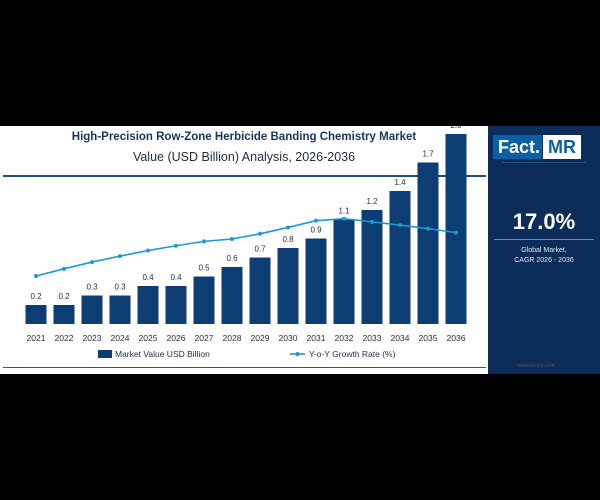 The height and width of the screenshot is (500, 600). I want to click on x-tick-label: 2036, so click(456, 338).